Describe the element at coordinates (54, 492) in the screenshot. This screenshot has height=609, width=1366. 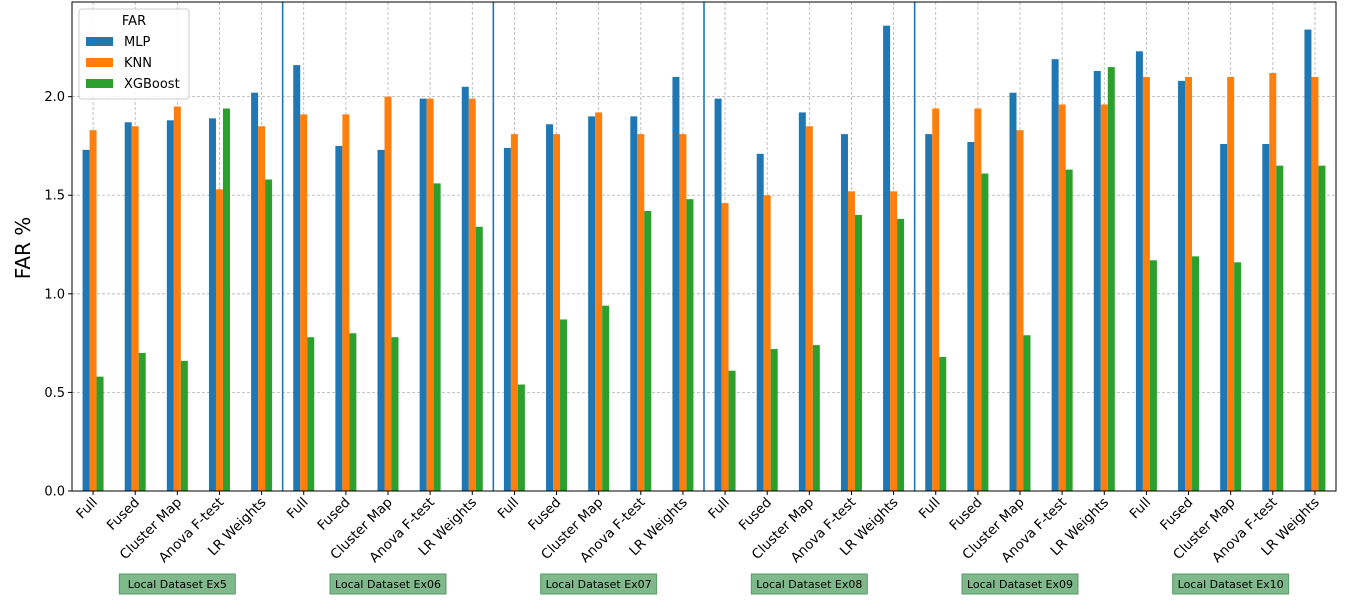
I see `y-tick-label: 0.0` at that location.